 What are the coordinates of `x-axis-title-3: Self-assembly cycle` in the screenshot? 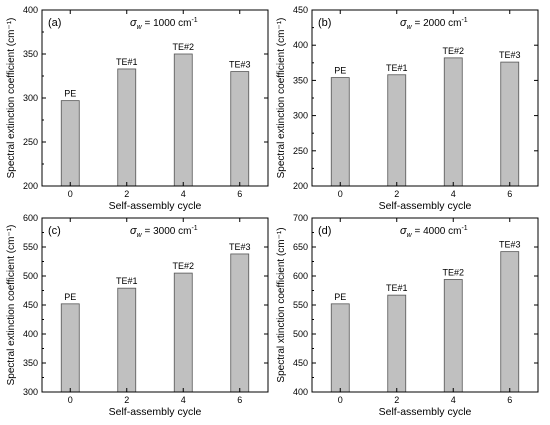 It's located at (425, 412).